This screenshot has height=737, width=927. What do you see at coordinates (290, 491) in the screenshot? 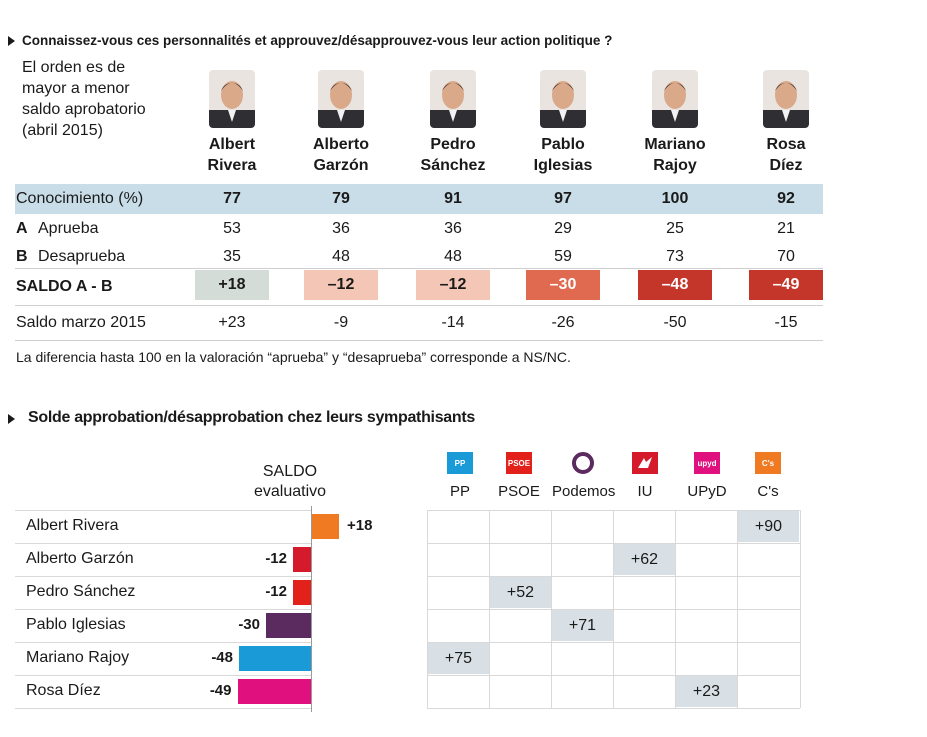
I see `saldo-header-line: evaluativo` at bounding box center [290, 491].